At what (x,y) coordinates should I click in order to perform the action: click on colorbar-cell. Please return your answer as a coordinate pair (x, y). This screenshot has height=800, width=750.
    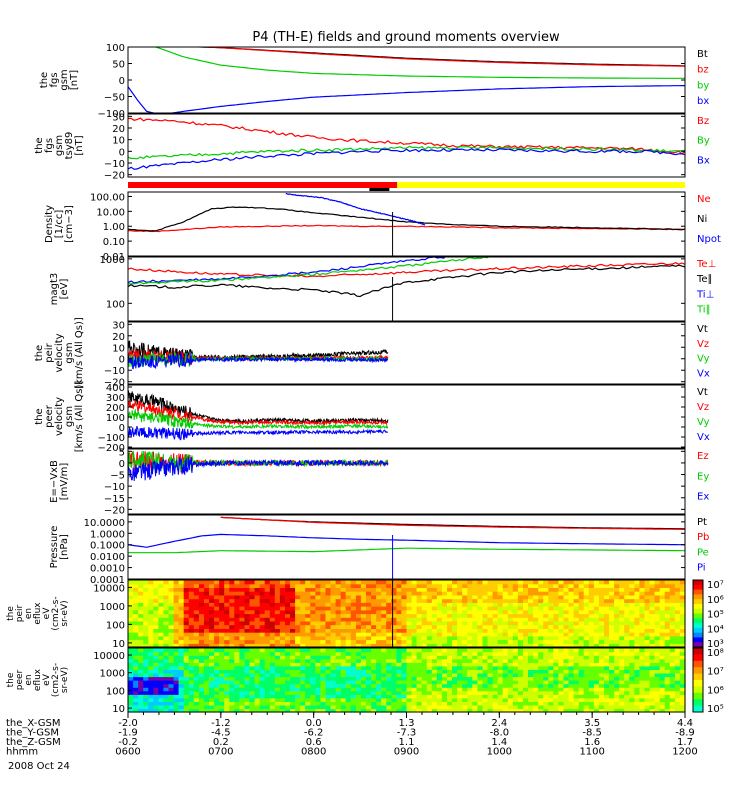
    Looking at the image, I should click on (698, 645).